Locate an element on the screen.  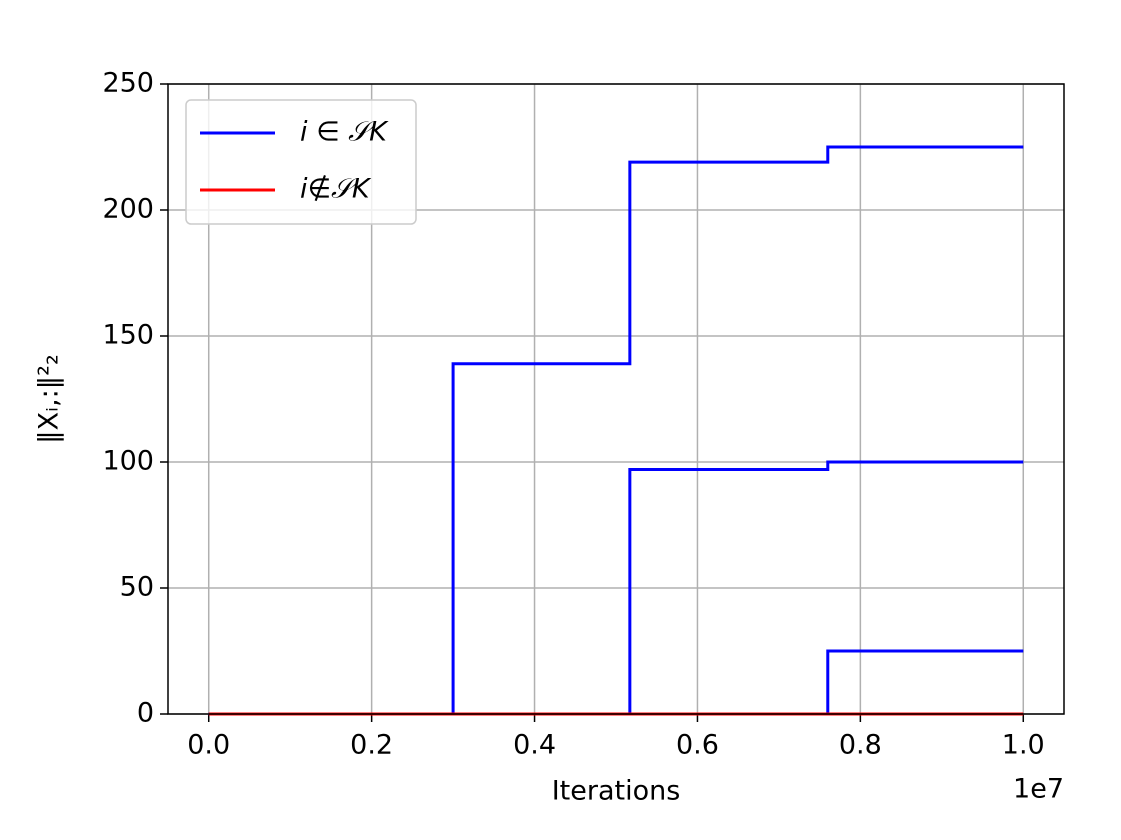
legend: i ∈ 𝒮K i∉𝒮K is located at coordinates (301, 162).